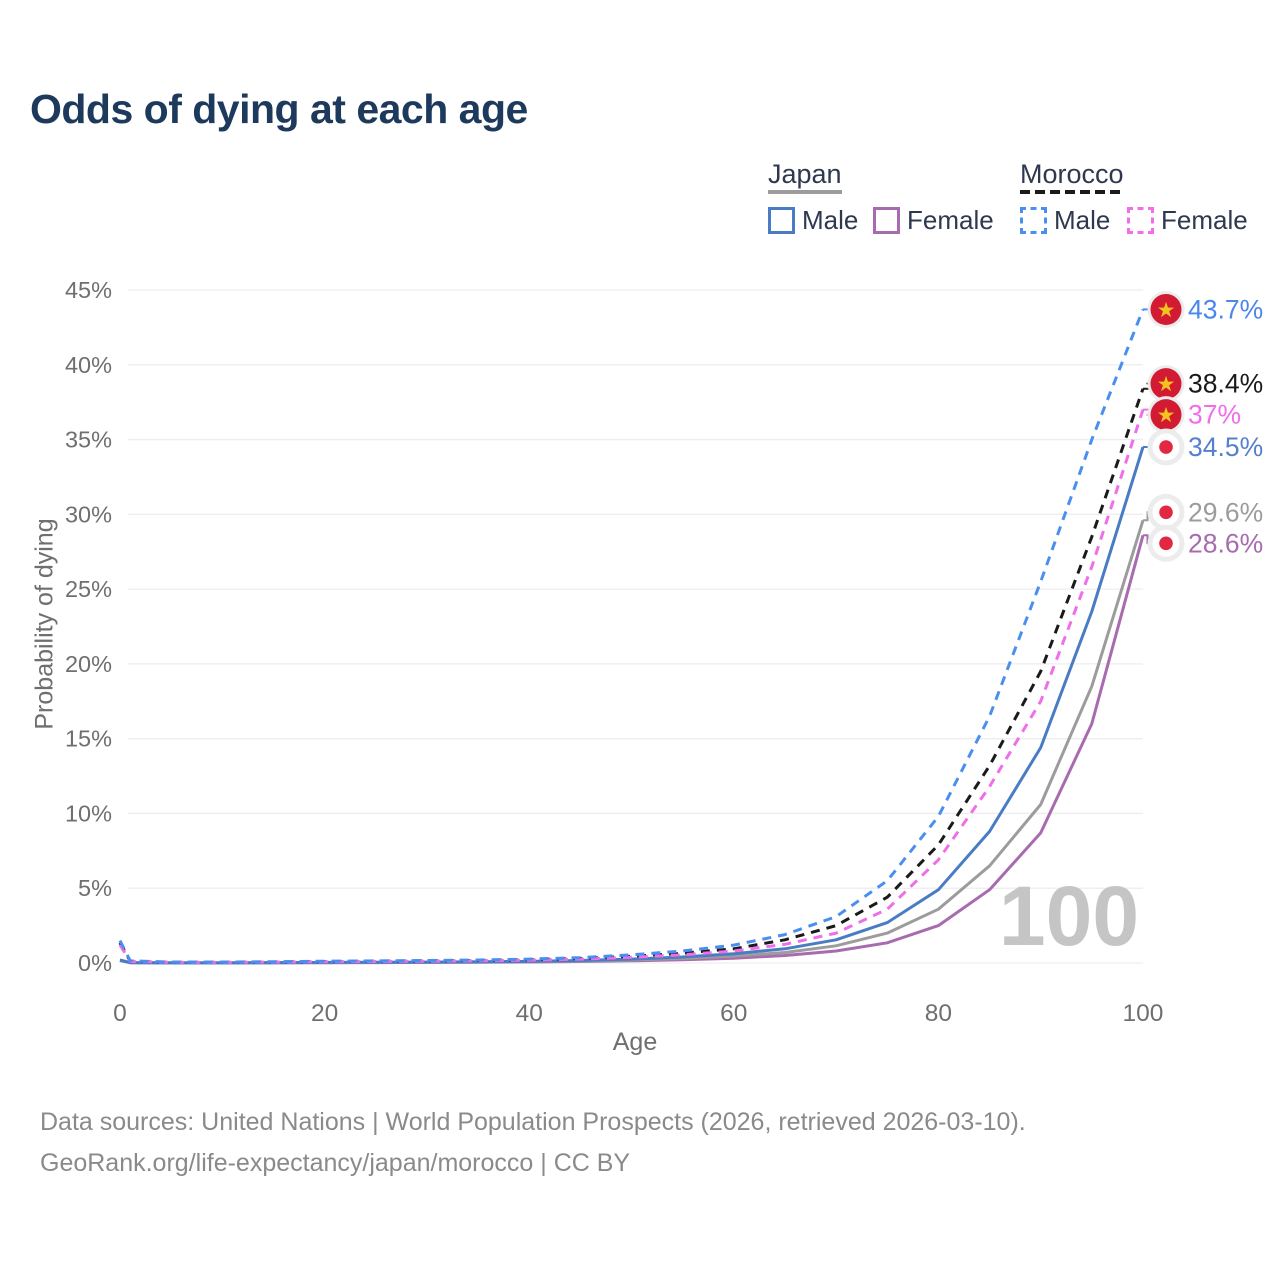  I want to click on page-title: Odds of dying at each age, so click(279, 109).